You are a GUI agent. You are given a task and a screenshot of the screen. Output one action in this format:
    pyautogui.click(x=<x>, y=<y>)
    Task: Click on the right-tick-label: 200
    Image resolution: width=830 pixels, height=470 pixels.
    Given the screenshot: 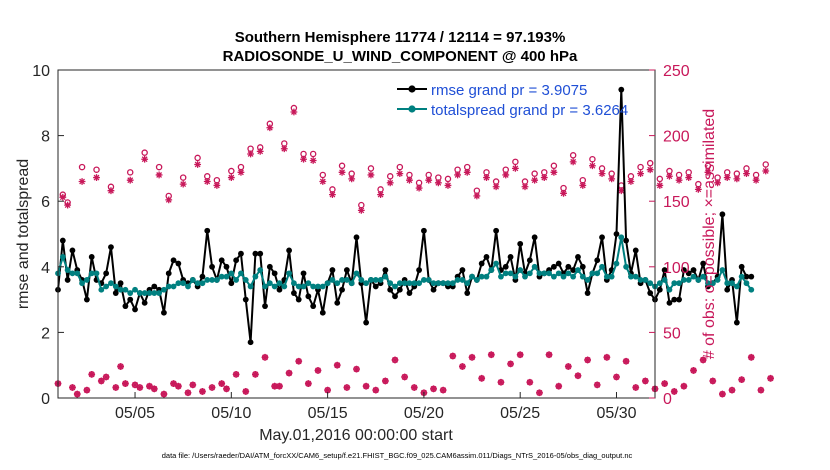 What is the action you would take?
    pyautogui.click(x=676, y=137)
    